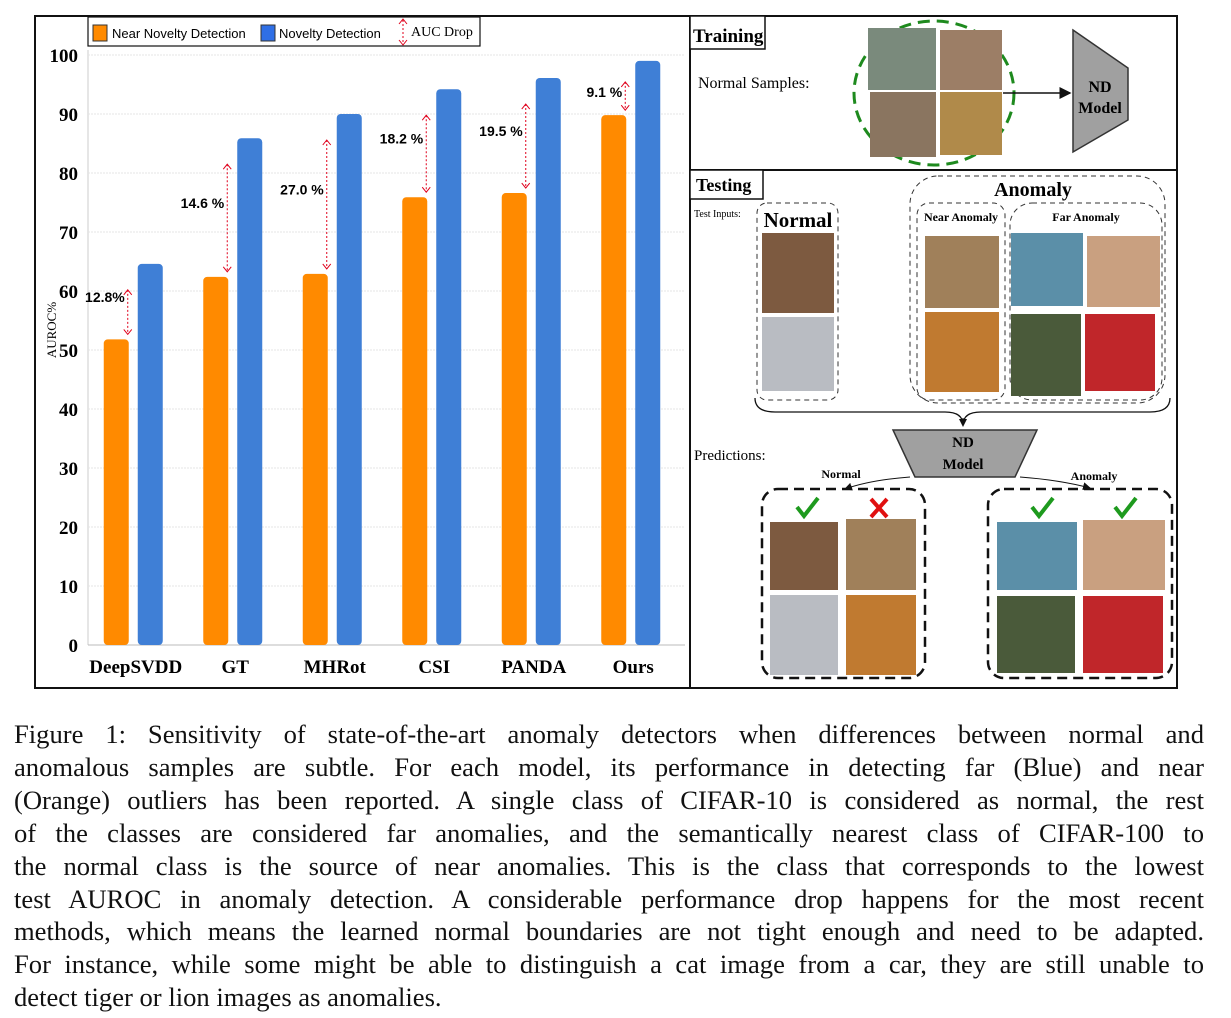 Image resolution: width=1231 pixels, height=1018 pixels. Describe the element at coordinates (501, 131) in the screenshot. I see `auc-drop-label: 19.5 %` at that location.